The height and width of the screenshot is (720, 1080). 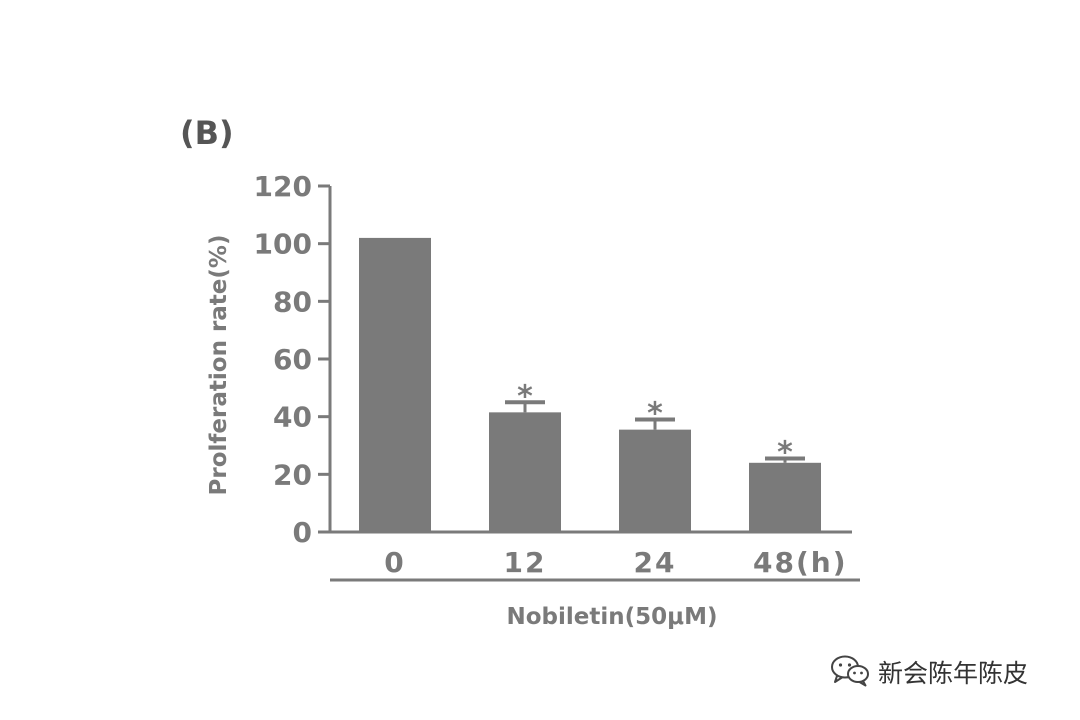 I want to click on x-tick-label: 48(h), so click(x=800, y=562).